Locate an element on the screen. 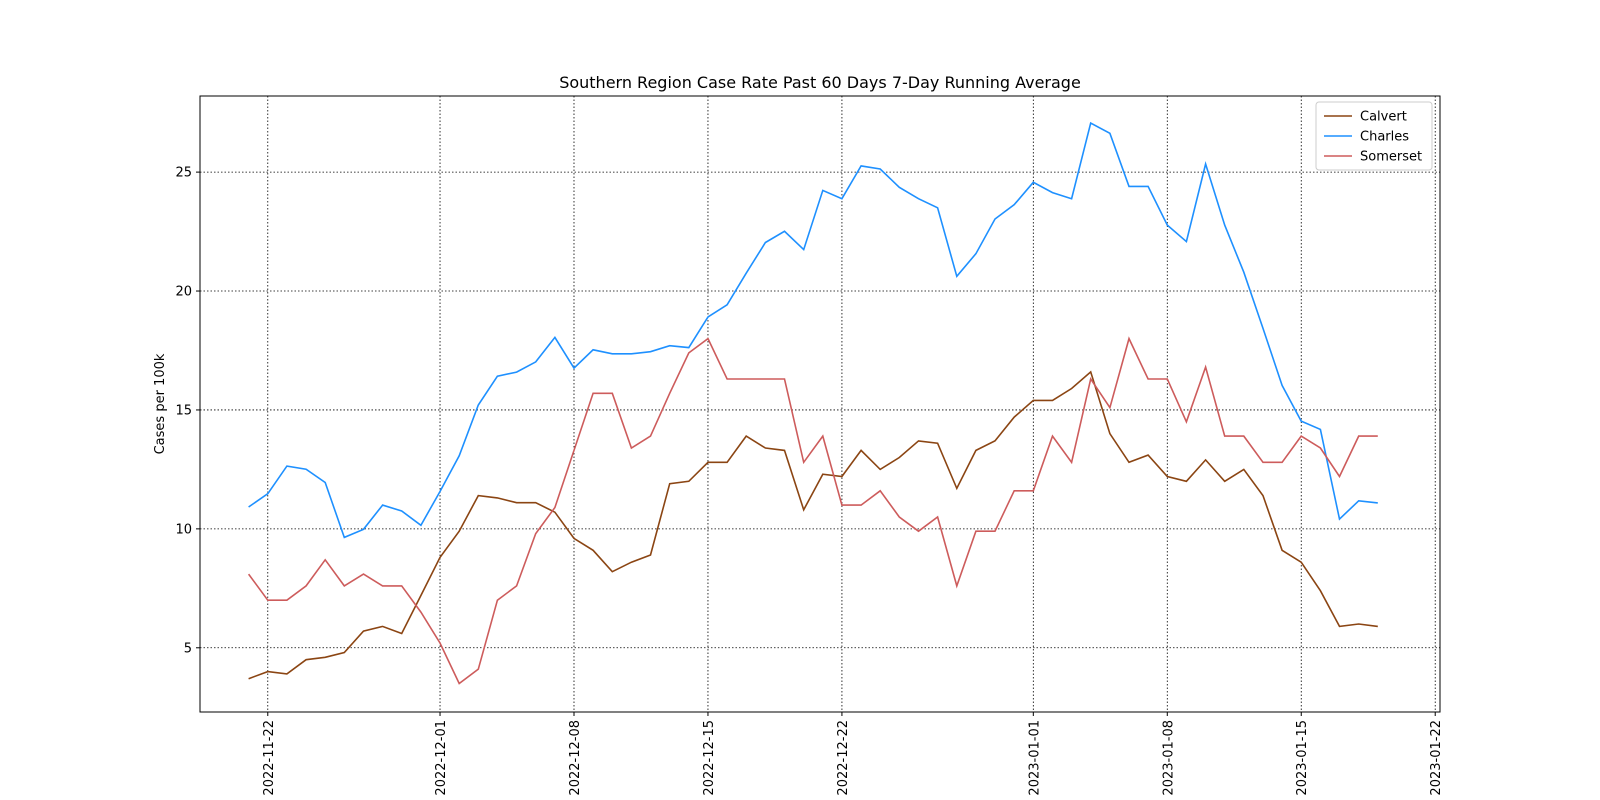 This screenshot has width=1600, height=800. x-tick-label: 2023-01-22 is located at coordinates (1436, 758).